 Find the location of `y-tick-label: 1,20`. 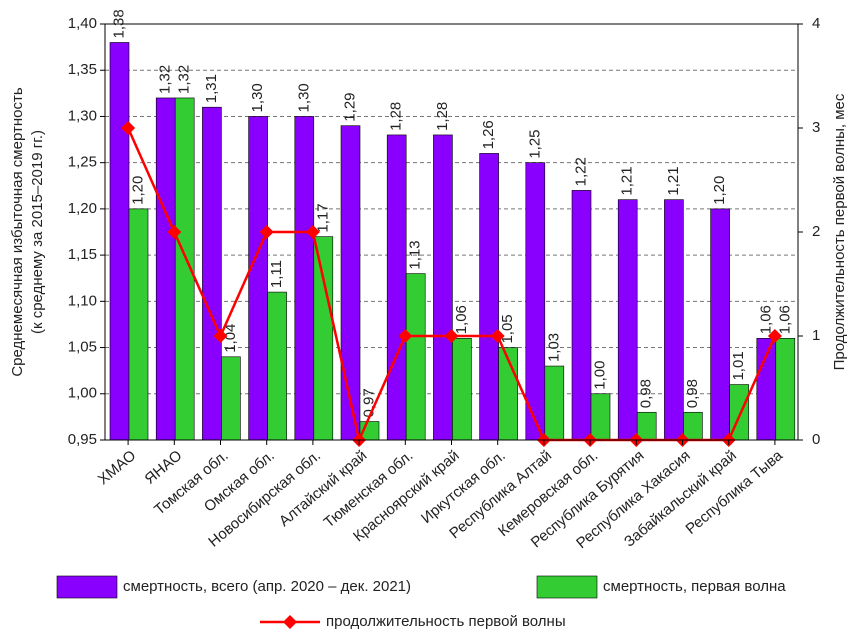

y-tick-label: 1,20 is located at coordinates (82, 208).